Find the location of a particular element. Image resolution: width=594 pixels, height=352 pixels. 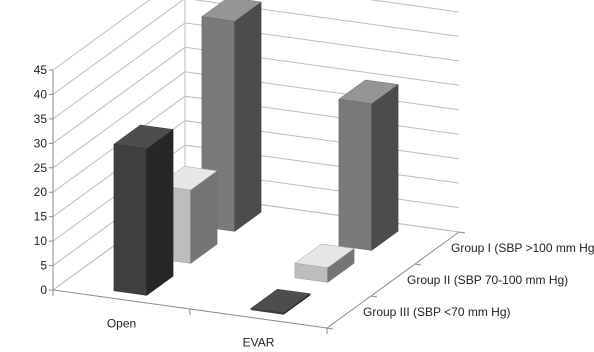

category-label: Open is located at coordinates (121, 324).